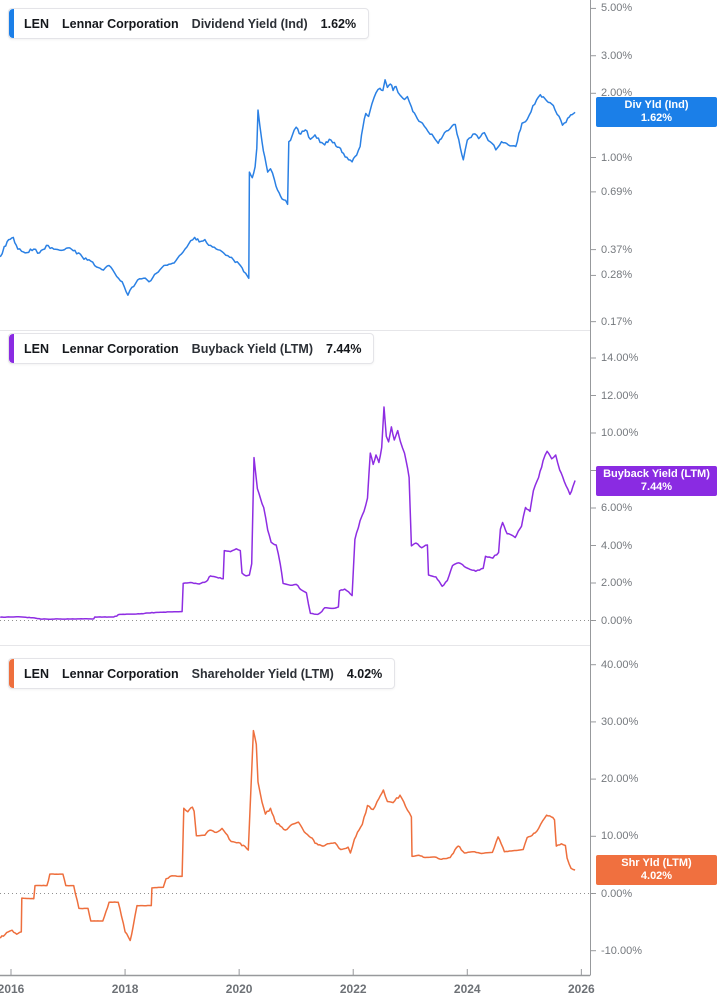 This screenshot has height=1005, width=717. Describe the element at coordinates (620, 779) in the screenshot. I see `y-axis-tick-label: 20.00%` at that location.